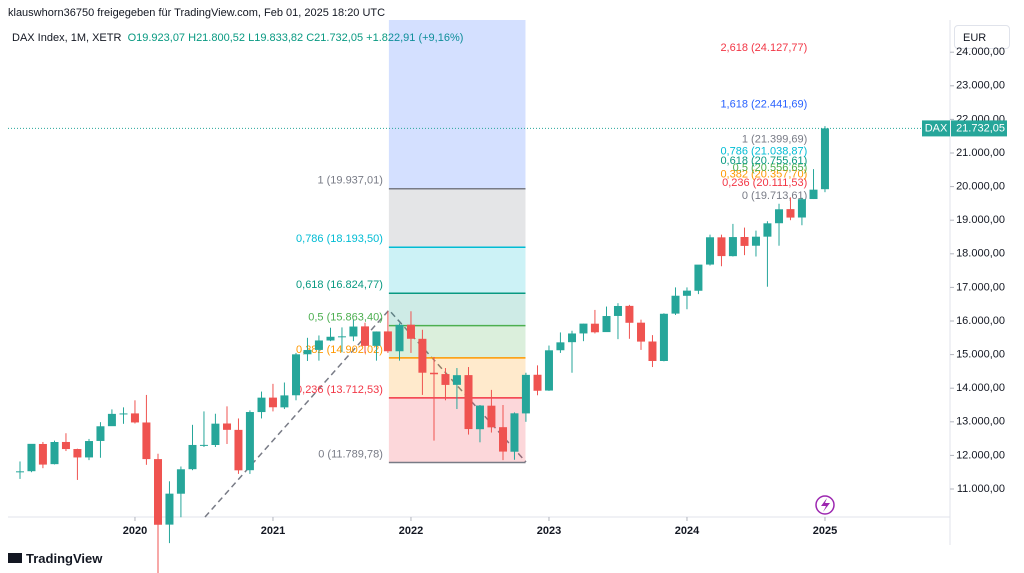 The image size is (1024, 573). I want to click on y-tick-label: 20.000,00, so click(980, 187).